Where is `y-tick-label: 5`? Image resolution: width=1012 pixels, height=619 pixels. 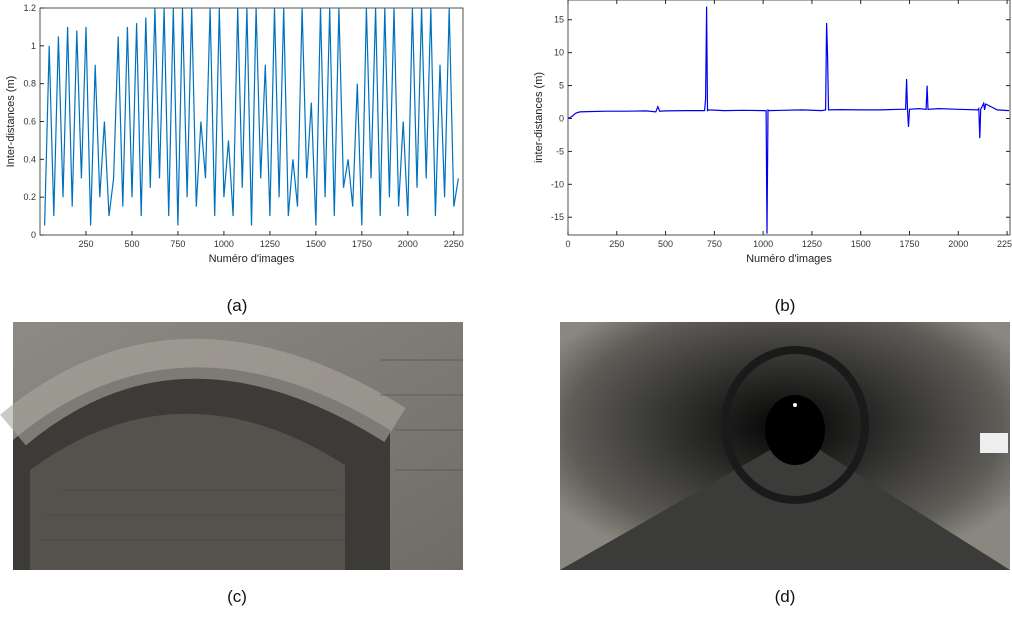 y-tick-label: 5 is located at coordinates (561, 86).